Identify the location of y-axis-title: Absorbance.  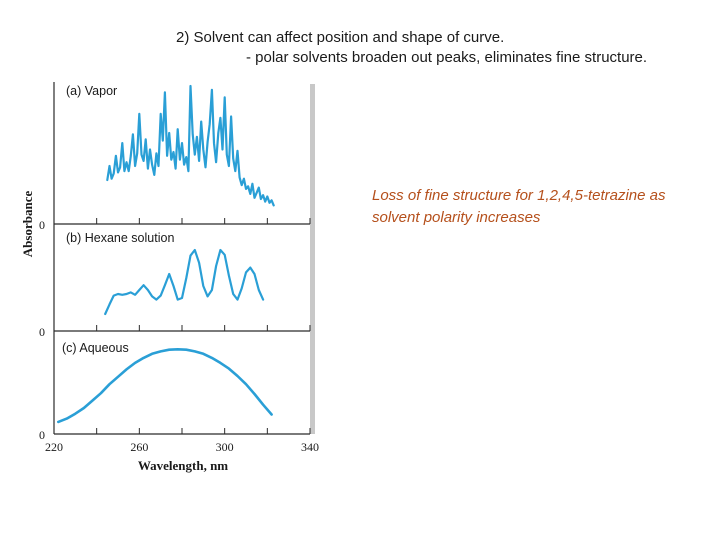
(27, 224).